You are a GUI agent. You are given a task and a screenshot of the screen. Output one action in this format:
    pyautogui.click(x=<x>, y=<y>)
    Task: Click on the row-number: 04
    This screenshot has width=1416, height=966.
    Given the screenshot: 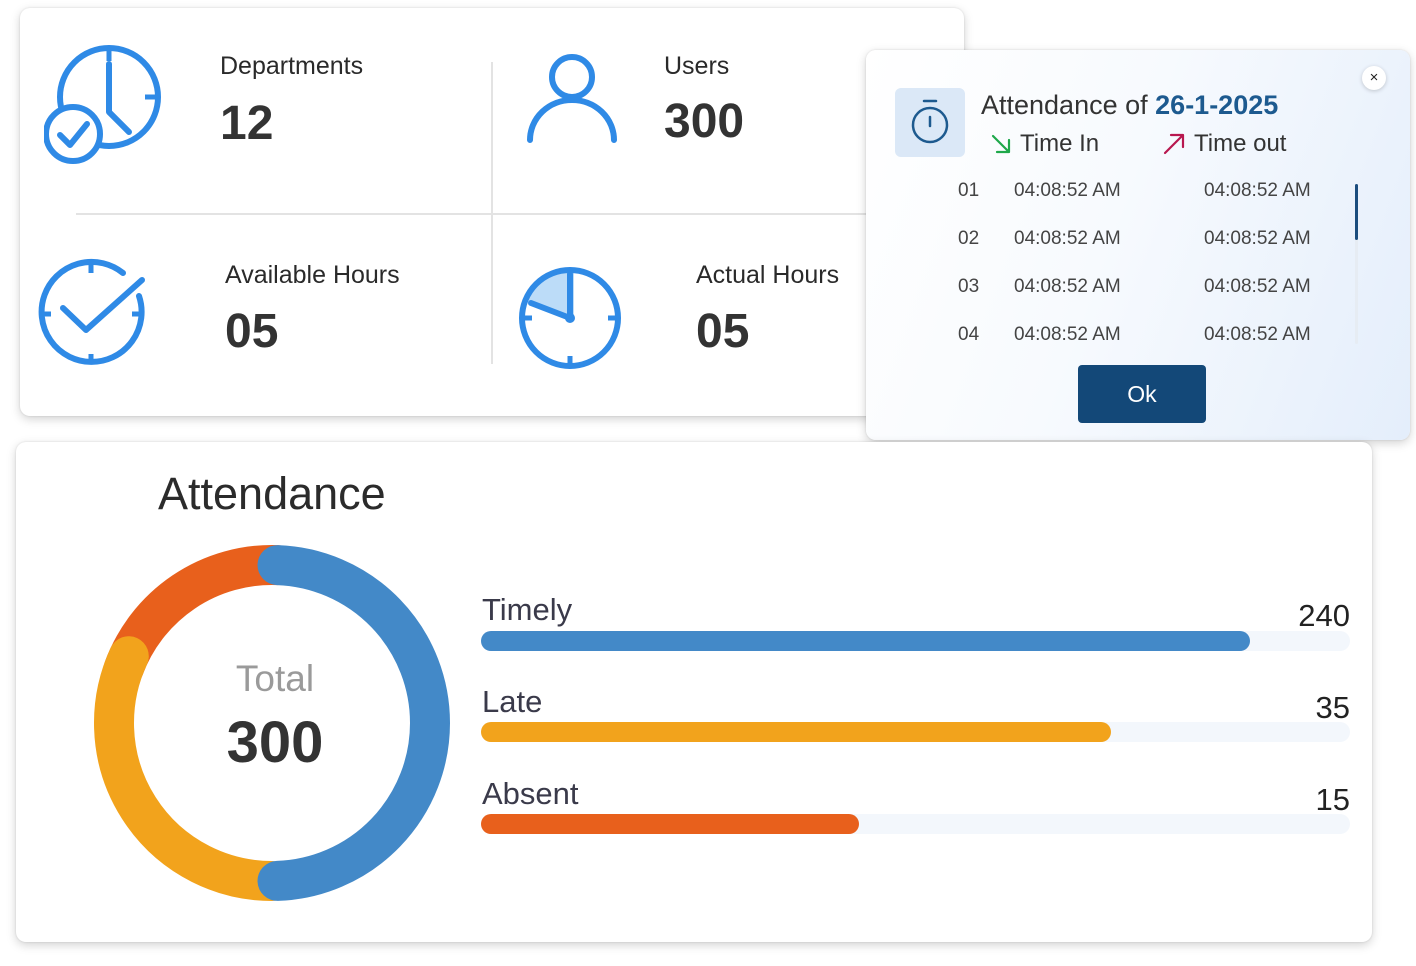 What is the action you would take?
    pyautogui.click(x=969, y=334)
    